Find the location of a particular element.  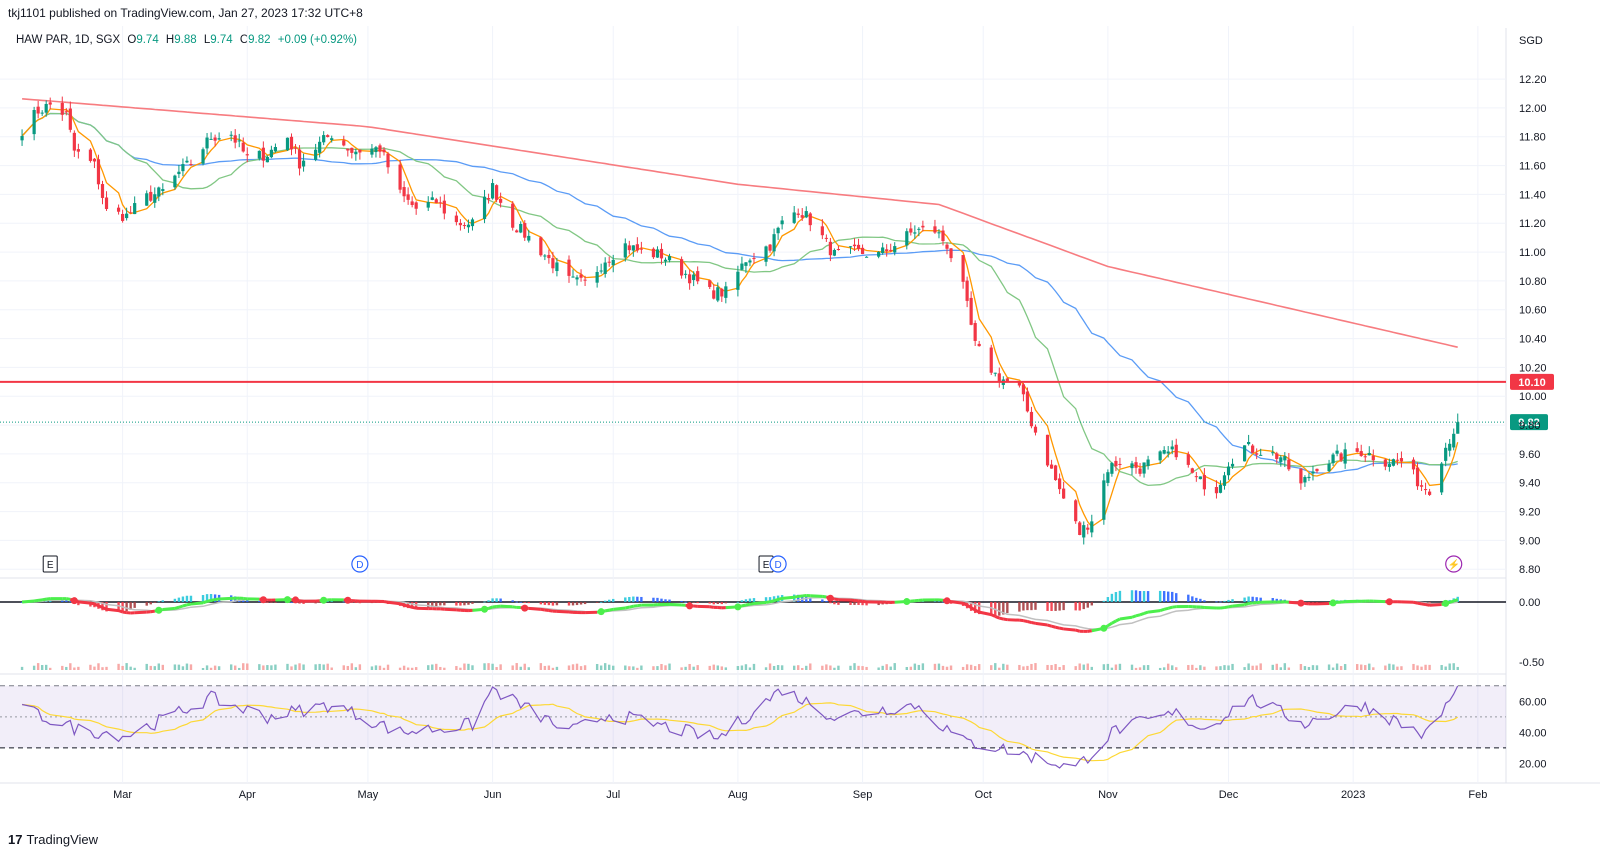

horizontal-line-10-10: 10.10 9.82 is located at coordinates (777, 402).